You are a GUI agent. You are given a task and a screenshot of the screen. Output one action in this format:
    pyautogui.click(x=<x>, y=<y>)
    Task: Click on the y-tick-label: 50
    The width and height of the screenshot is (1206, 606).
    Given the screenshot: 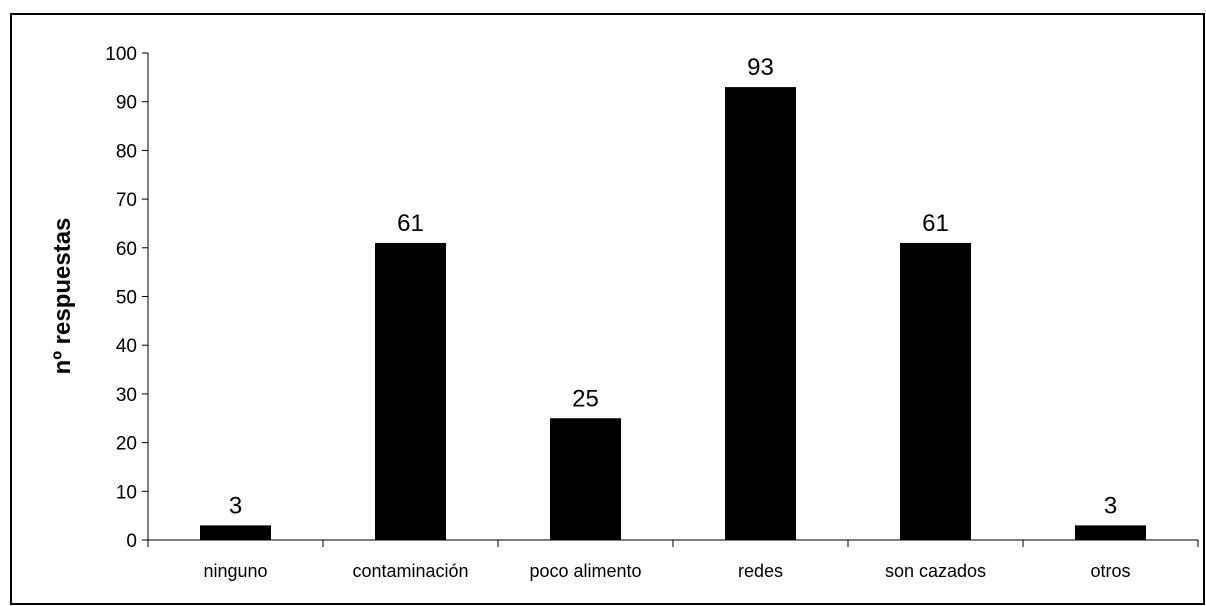 What is the action you would take?
    pyautogui.click(x=126, y=298)
    